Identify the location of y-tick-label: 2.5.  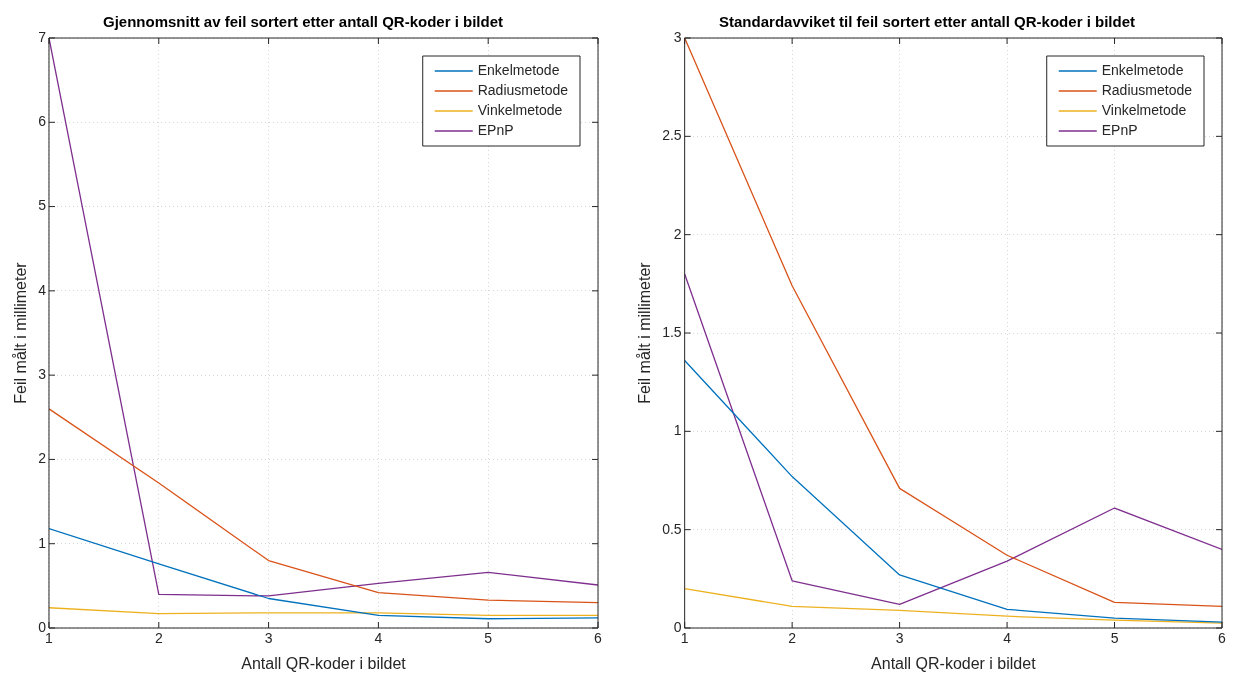
(672, 135).